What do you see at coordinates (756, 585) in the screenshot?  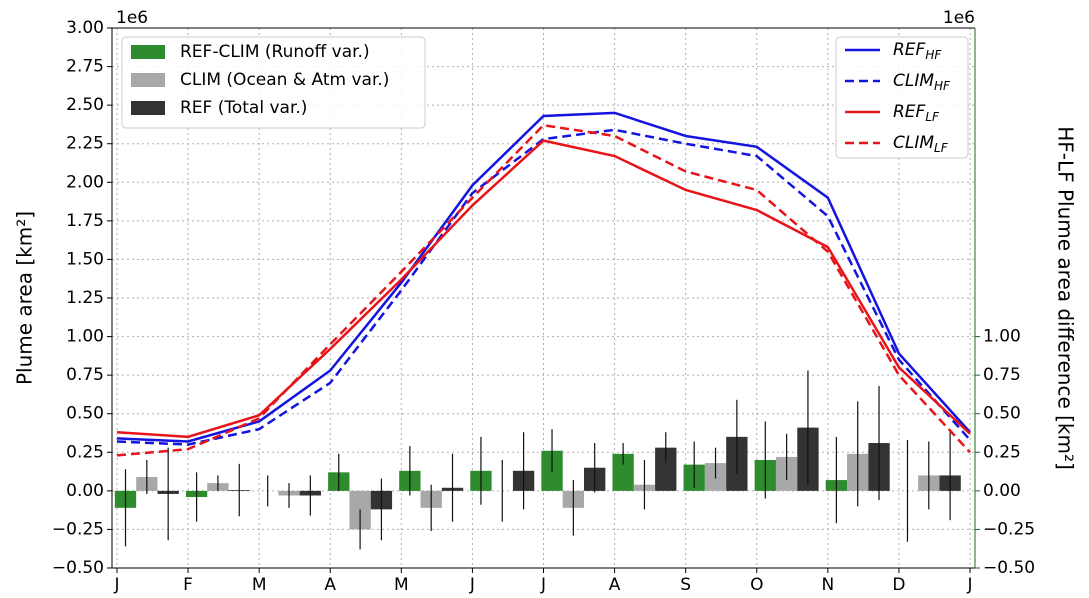 I see `x-tick-label: O` at bounding box center [756, 585].